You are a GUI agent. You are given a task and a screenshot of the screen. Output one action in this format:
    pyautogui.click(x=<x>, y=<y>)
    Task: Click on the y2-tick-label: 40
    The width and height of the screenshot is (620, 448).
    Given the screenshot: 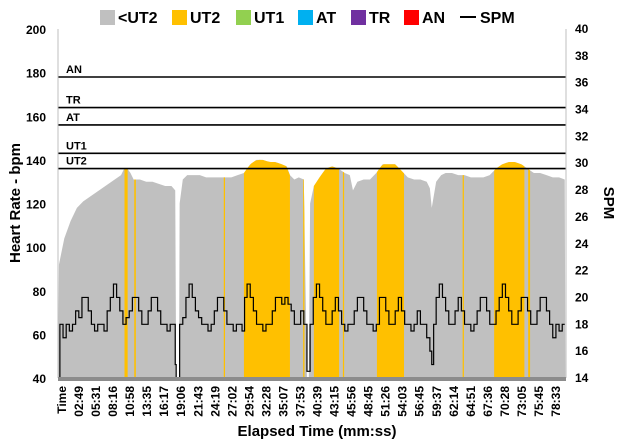 What is the action you would take?
    pyautogui.click(x=582, y=29)
    